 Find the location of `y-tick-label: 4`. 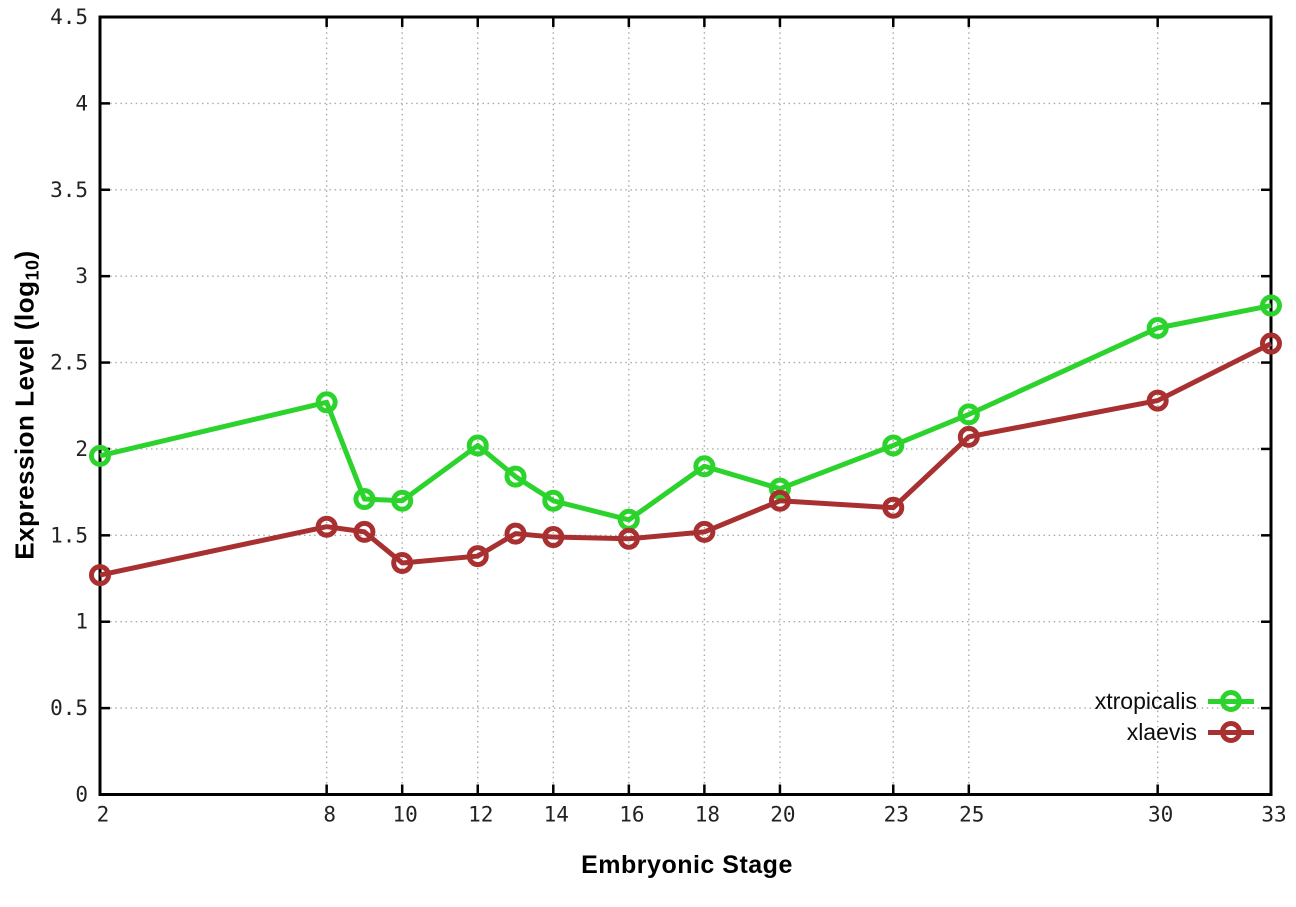

y-tick-label: 4 is located at coordinates (81, 103).